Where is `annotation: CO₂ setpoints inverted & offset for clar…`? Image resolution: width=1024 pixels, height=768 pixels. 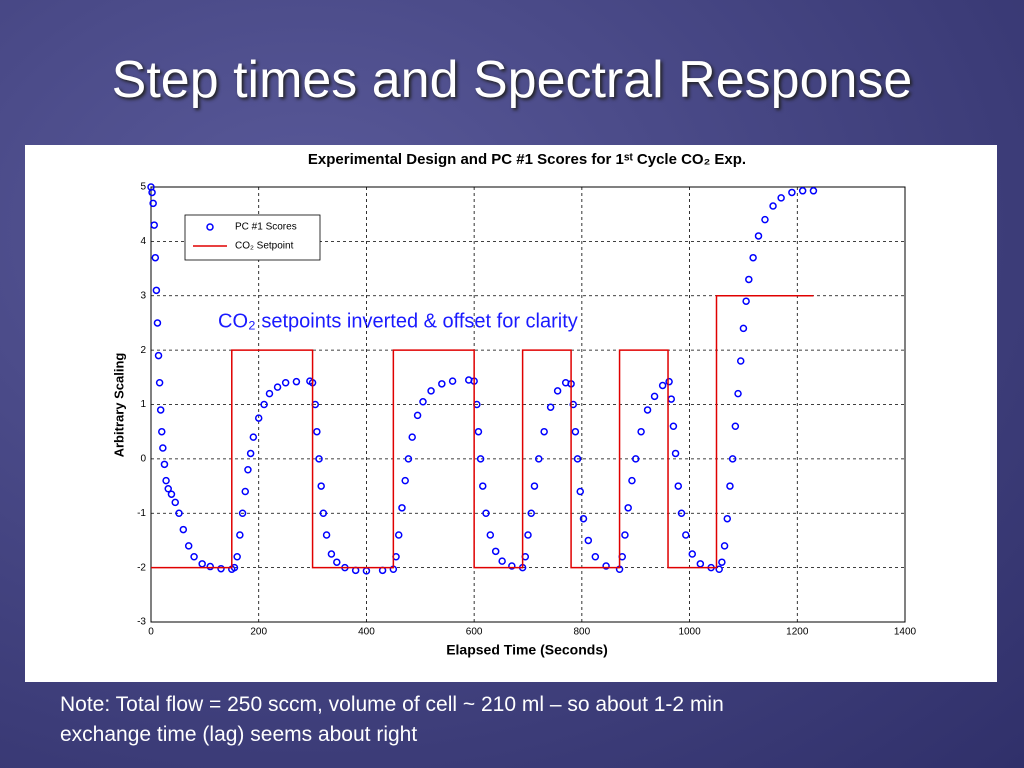
annotation: CO₂ setpoints inverted & offset for clar… is located at coordinates (398, 321).